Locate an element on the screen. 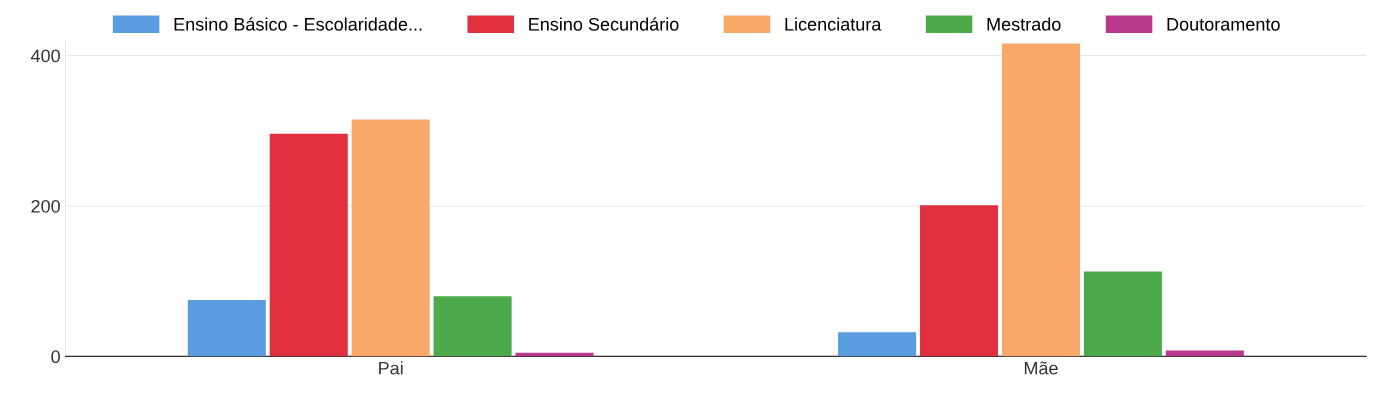 This screenshot has width=1394, height=405. x-tick-label: Mãe is located at coordinates (1041, 368).